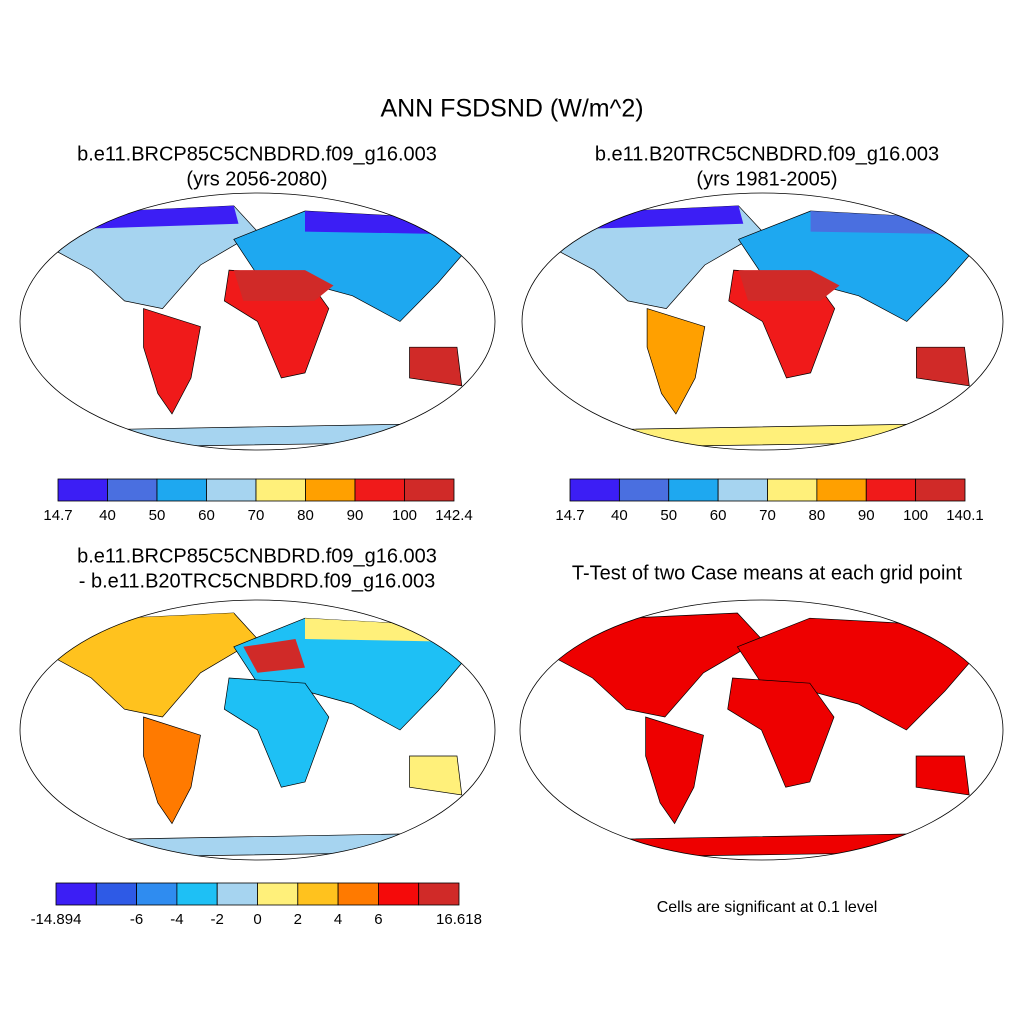 The image size is (1024, 1029). I want to click on panel-title: b.e11.B20TRC5CNBDRD.f09_g16.003, so click(767, 154).